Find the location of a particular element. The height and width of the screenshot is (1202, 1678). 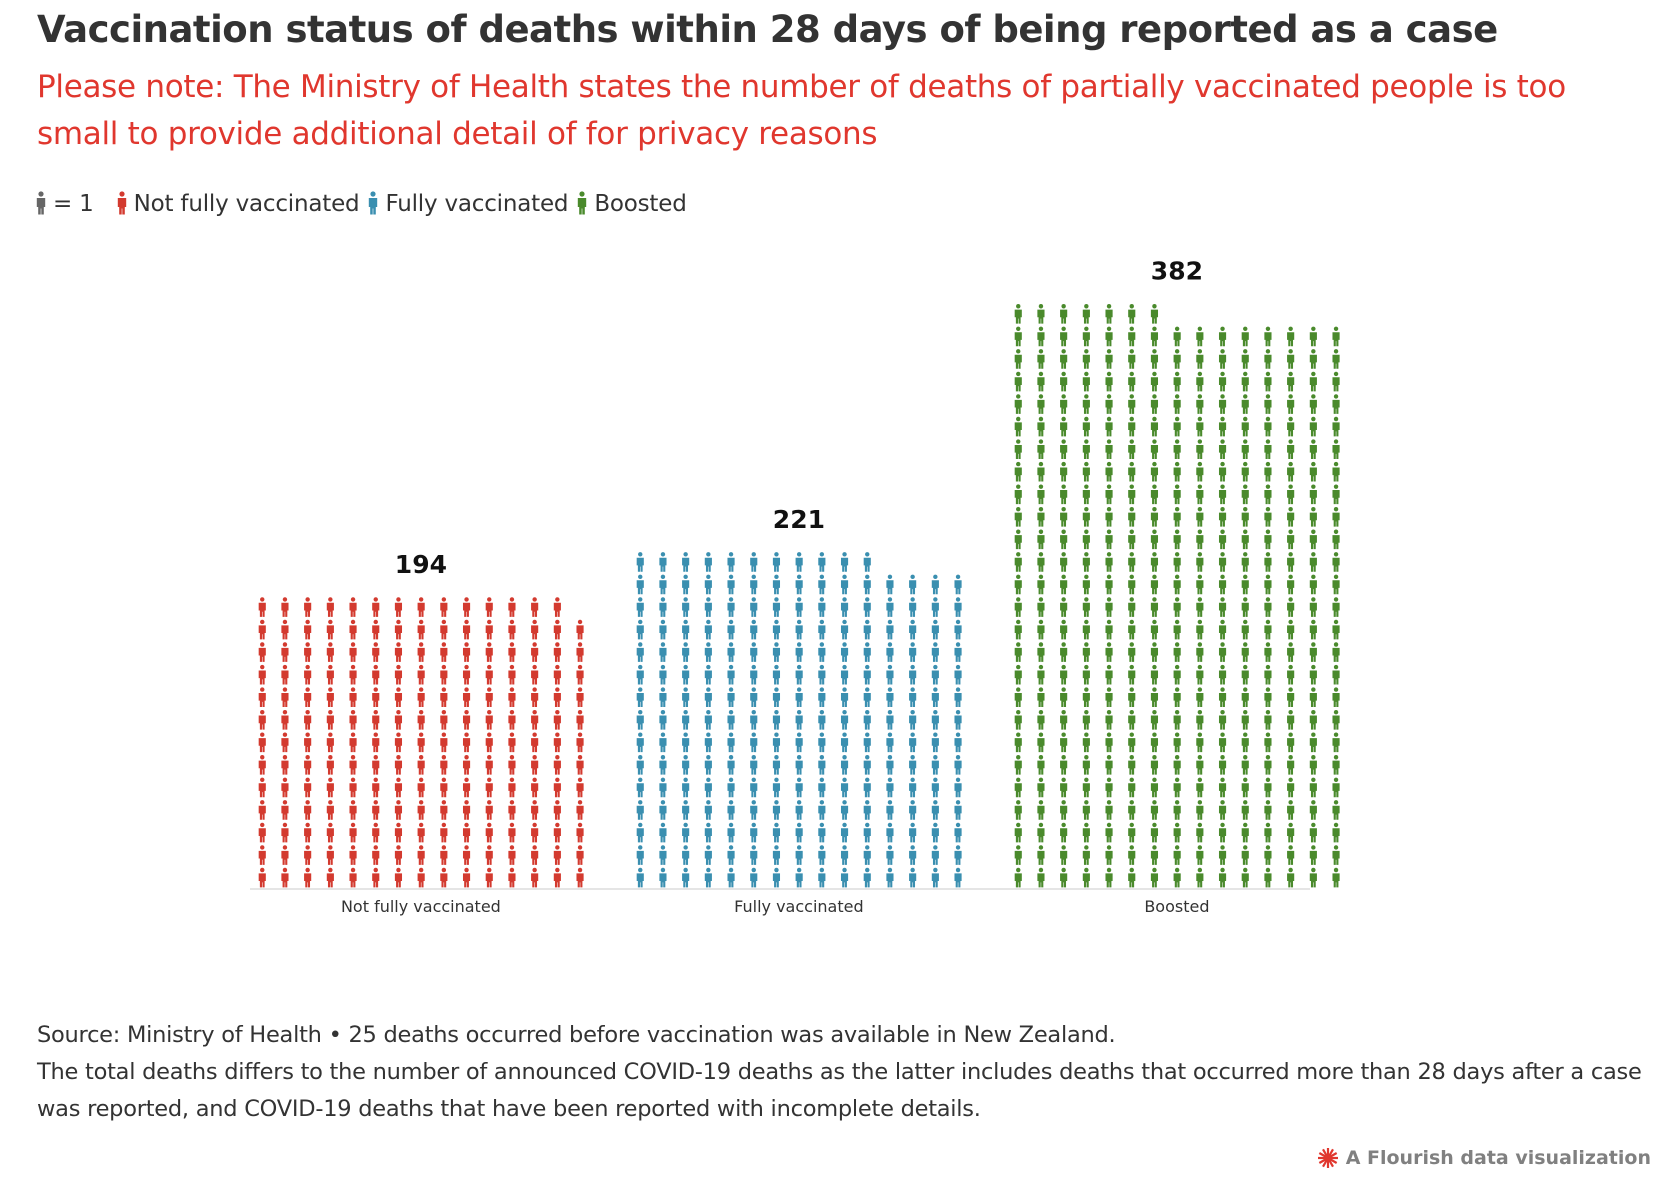

credit-text: A Flourish data visualization is located at coordinates (1498, 1158).